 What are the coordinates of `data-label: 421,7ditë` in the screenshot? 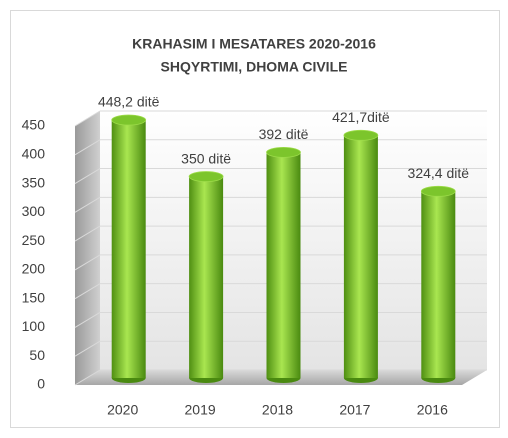 It's located at (361, 117).